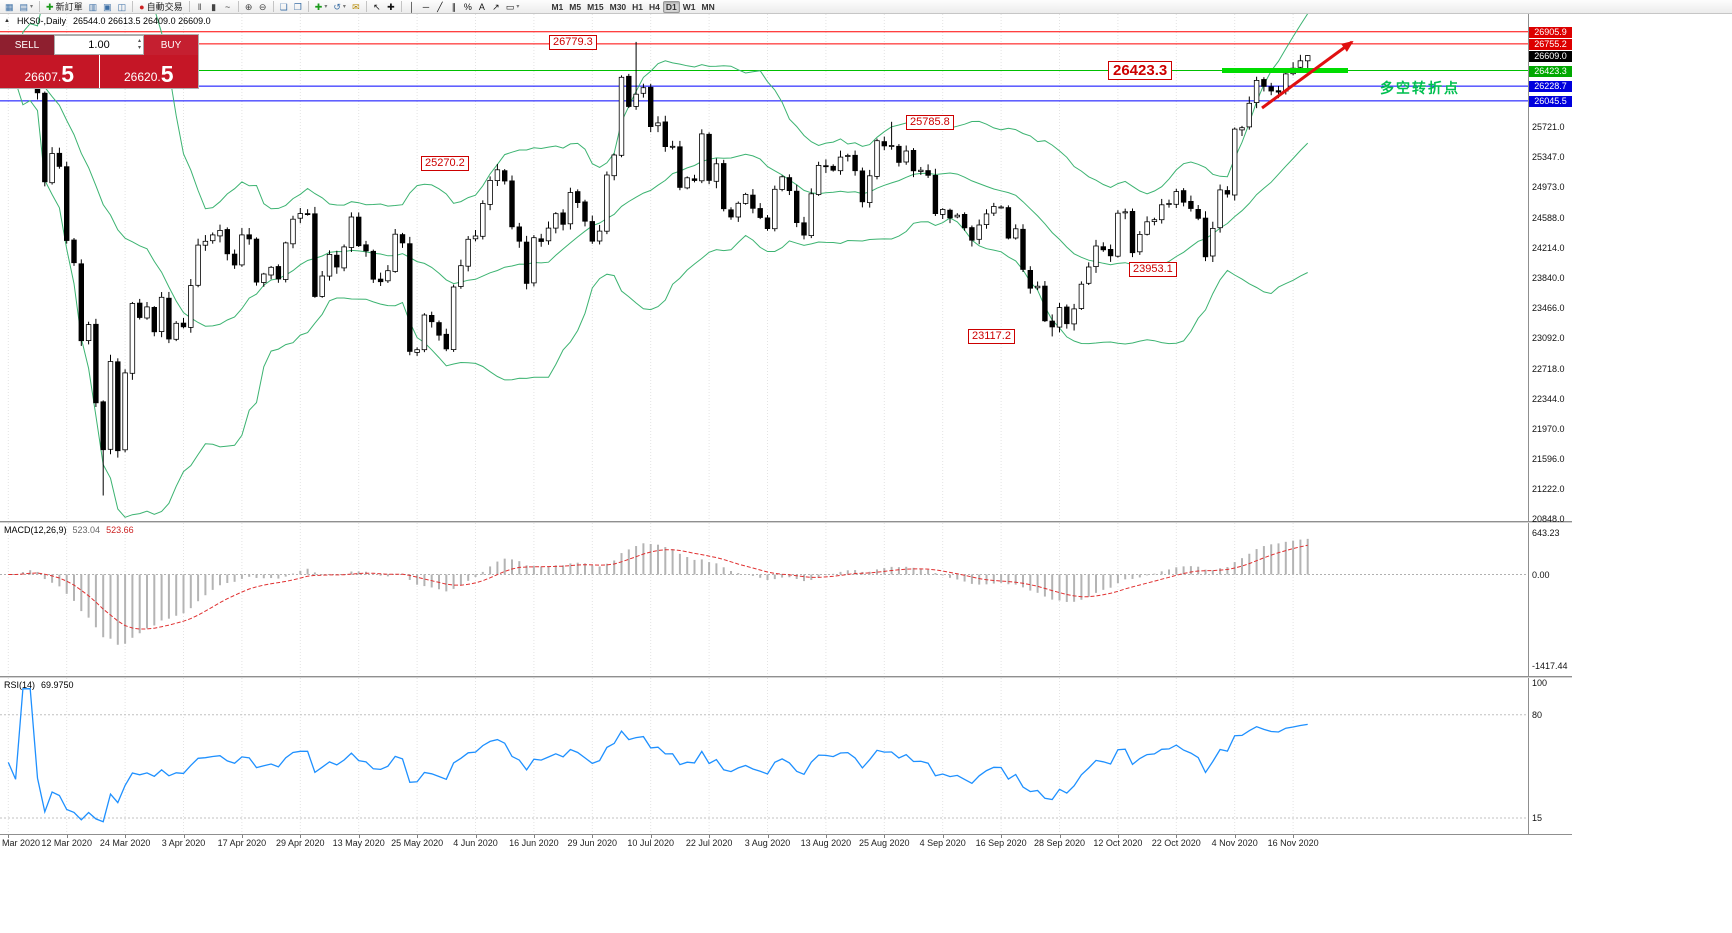 This screenshot has height=933, width=1732. I want to click on date-label: 4 Sep 2020, so click(942, 843).